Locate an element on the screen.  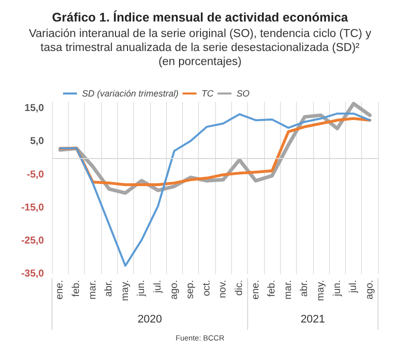
x-tick-label: nov. is located at coordinates (223, 289).